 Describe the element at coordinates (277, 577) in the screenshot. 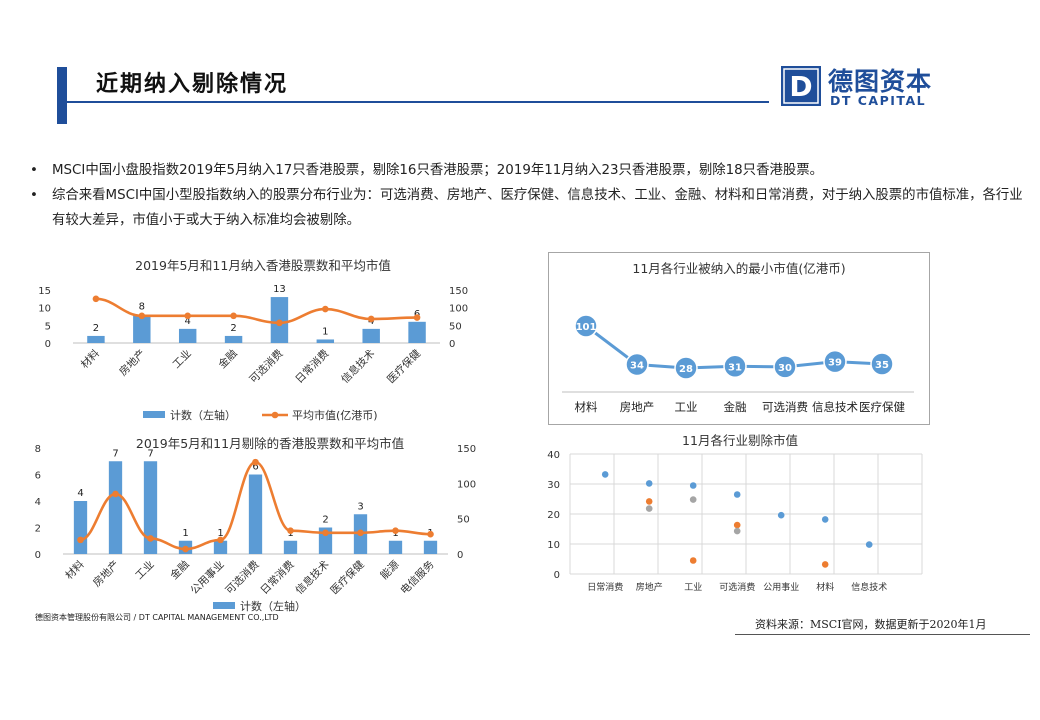

I see `x-tick-label: 日常消费` at that location.